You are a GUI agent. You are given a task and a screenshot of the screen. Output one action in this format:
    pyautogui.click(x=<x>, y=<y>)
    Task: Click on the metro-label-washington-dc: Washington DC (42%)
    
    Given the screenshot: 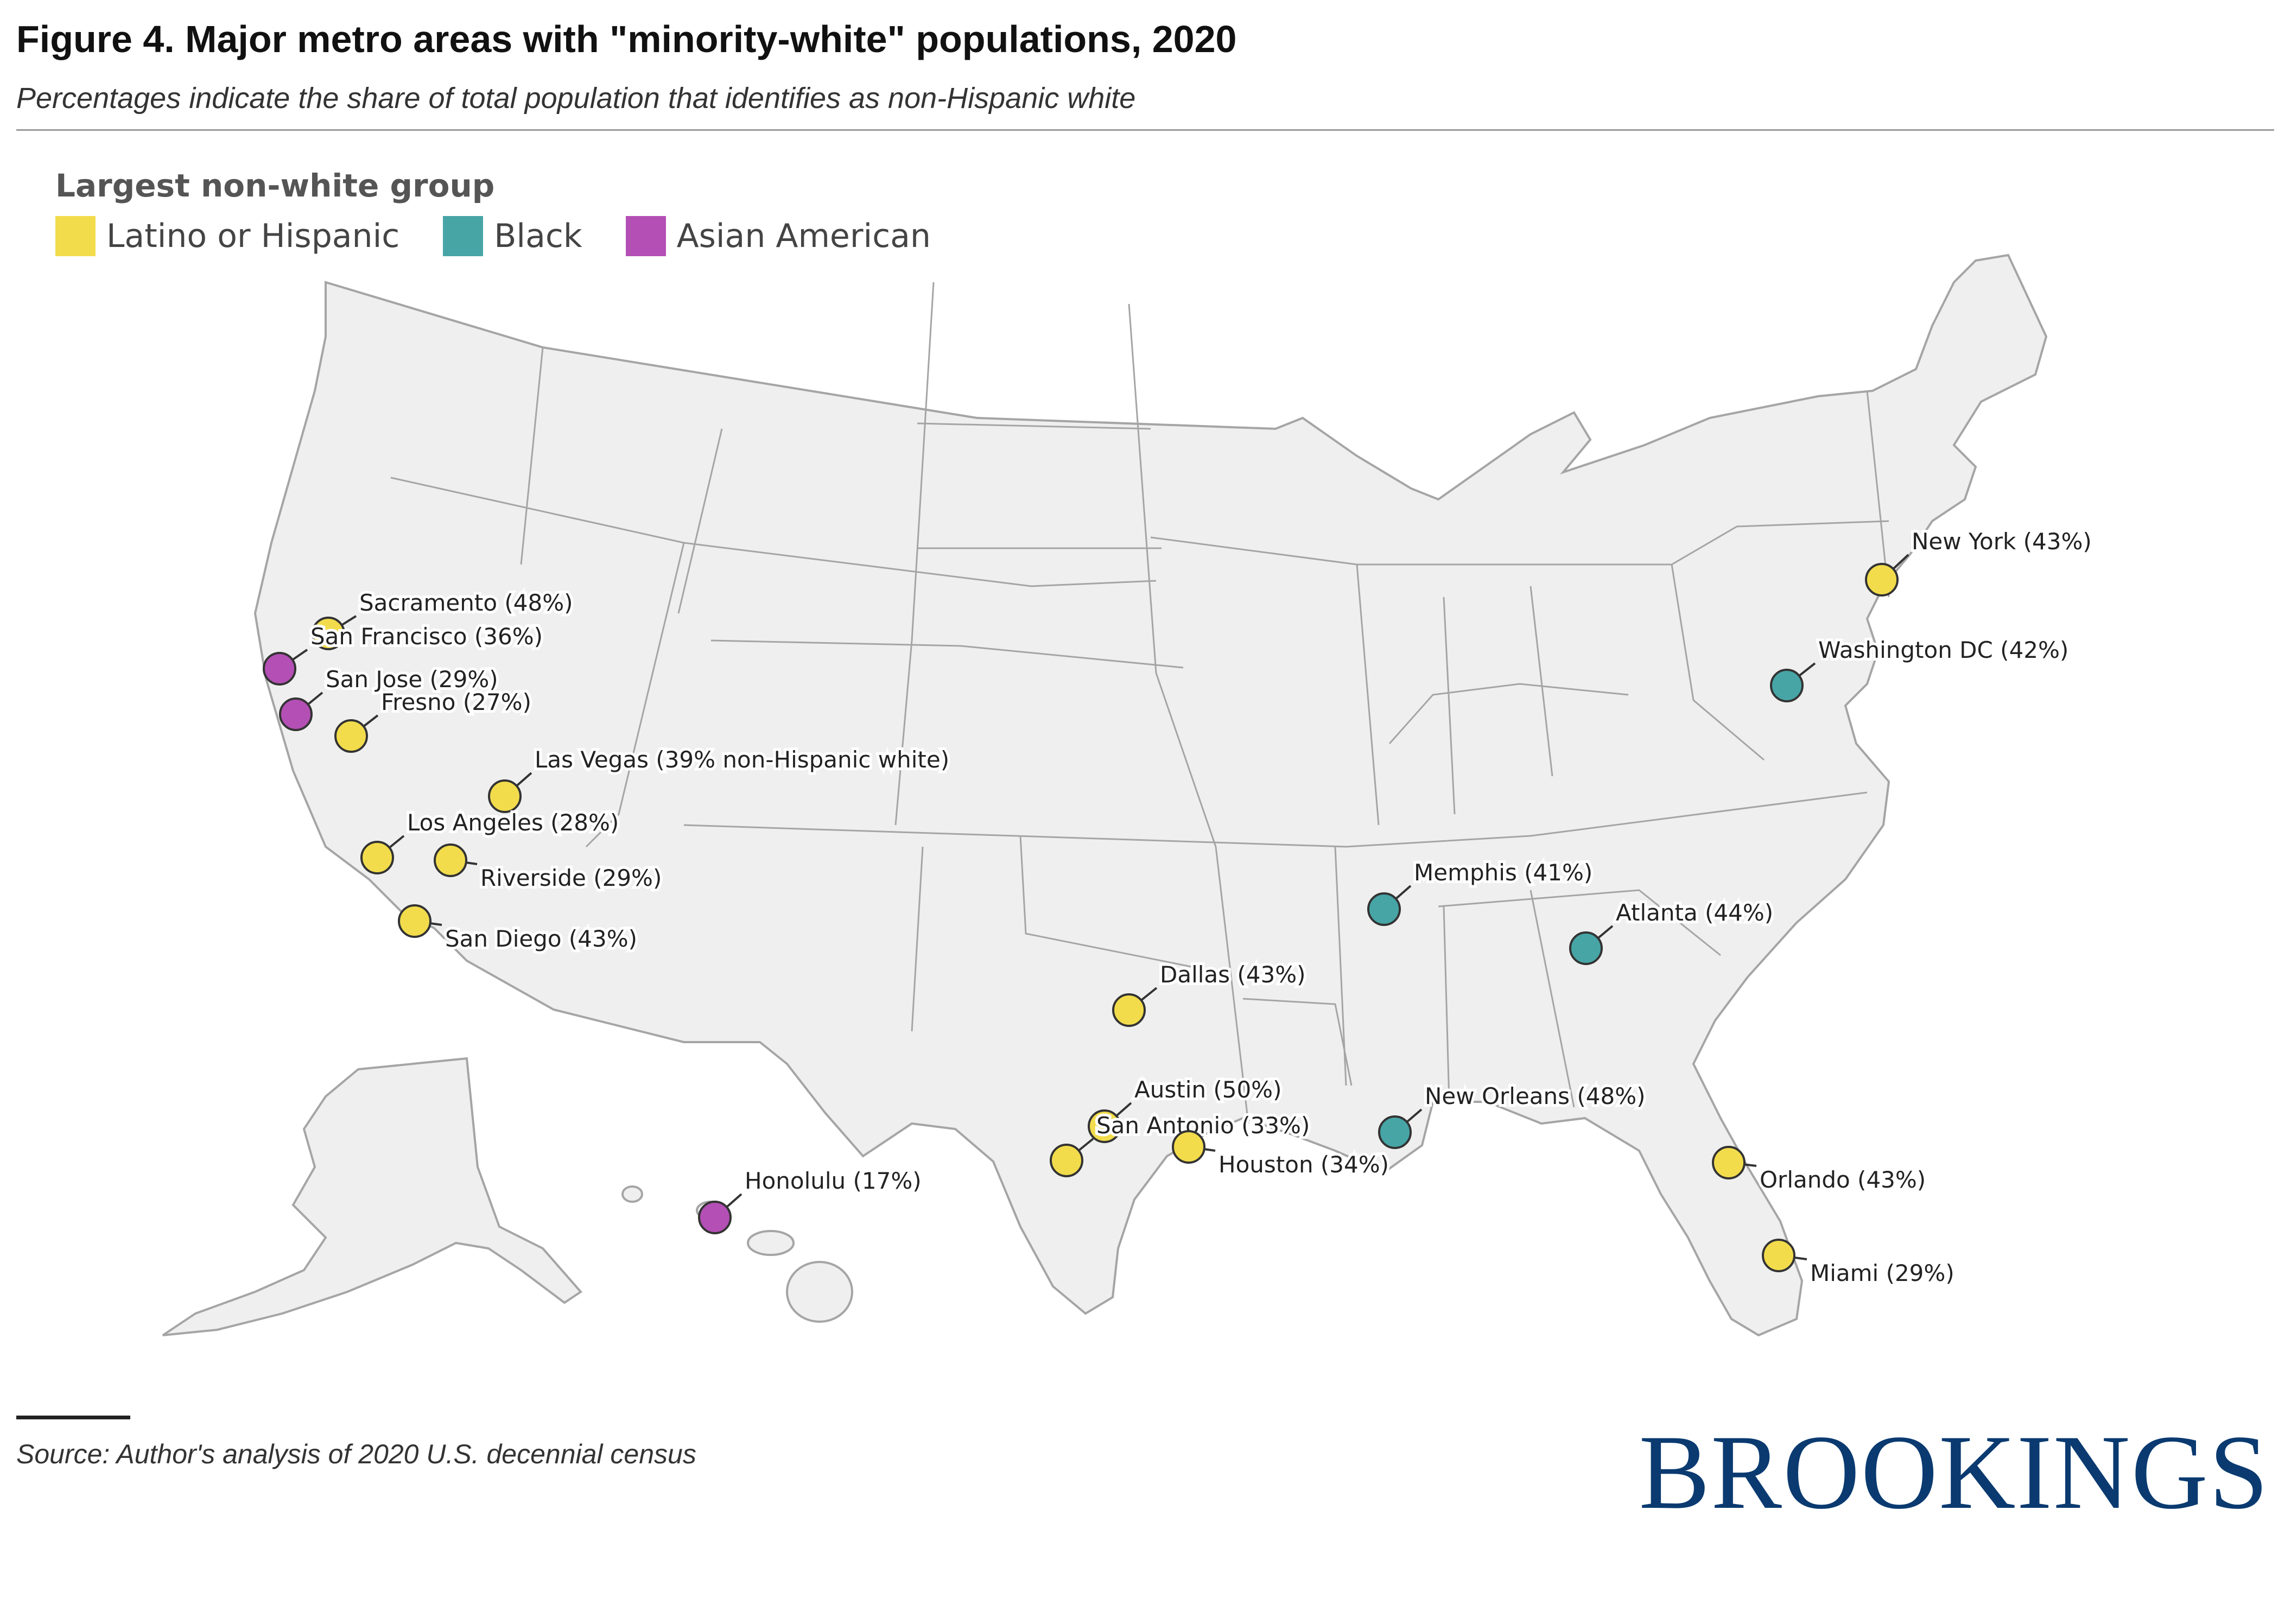 What is the action you would take?
    pyautogui.click(x=1943, y=650)
    